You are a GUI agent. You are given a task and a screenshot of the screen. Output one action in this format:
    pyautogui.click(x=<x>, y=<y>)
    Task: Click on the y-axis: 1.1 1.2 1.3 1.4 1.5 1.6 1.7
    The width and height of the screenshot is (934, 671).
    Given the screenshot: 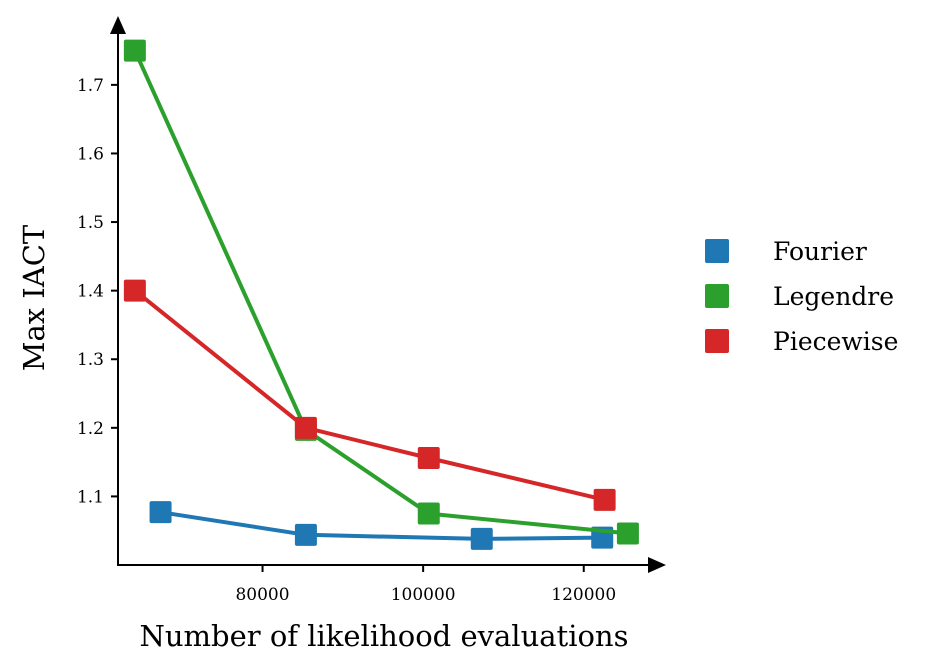 What is the action you would take?
    pyautogui.click(x=101, y=291)
    